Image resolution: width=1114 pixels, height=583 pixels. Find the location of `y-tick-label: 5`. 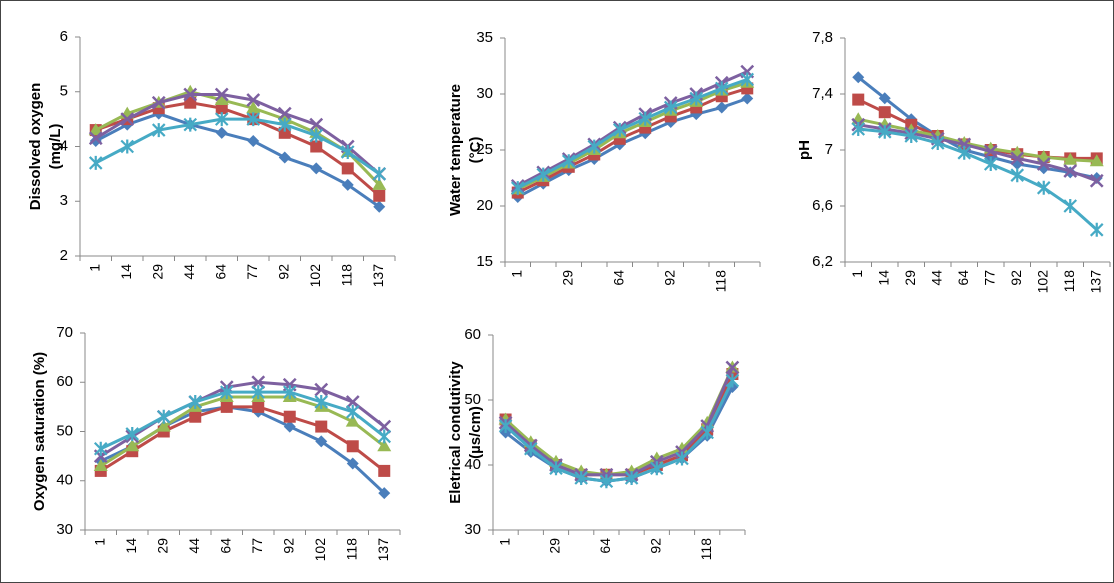

y-tick-label: 5 is located at coordinates (64, 91).